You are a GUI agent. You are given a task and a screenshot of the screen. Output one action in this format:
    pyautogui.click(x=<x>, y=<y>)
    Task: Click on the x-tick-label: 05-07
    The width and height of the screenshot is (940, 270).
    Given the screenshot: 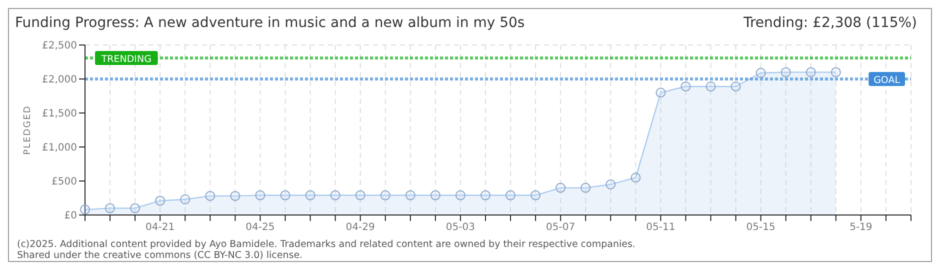 What is the action you would take?
    pyautogui.click(x=561, y=228)
    